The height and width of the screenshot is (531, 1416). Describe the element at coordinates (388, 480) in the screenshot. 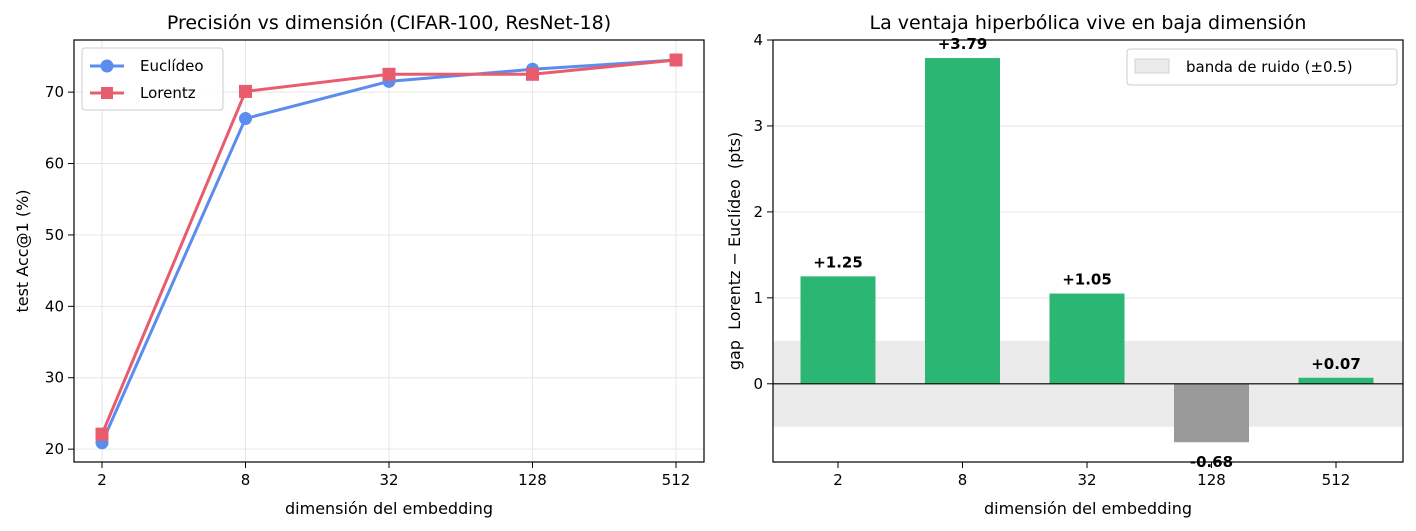

I see `left-x-tick-label: 32` at that location.